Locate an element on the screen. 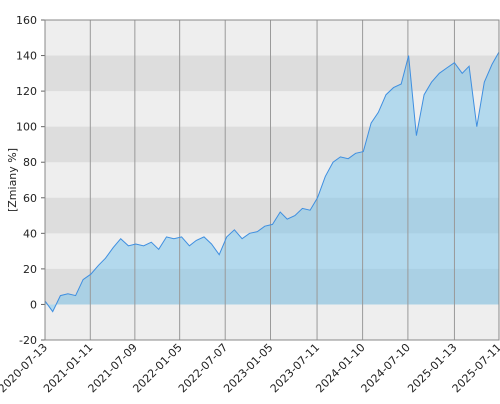  y-tick-label: 100 is located at coordinates (26, 127).